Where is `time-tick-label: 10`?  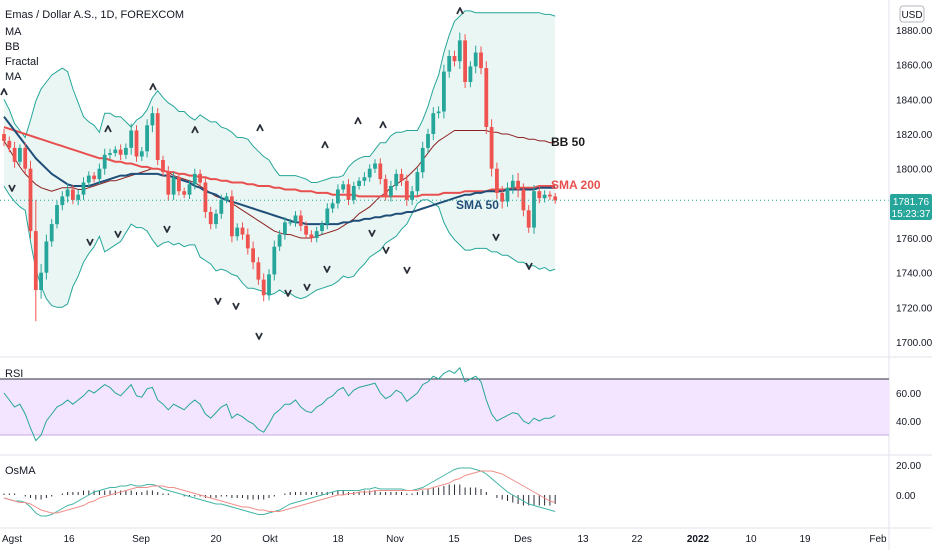
time-tick-label: 10 is located at coordinates (751, 539).